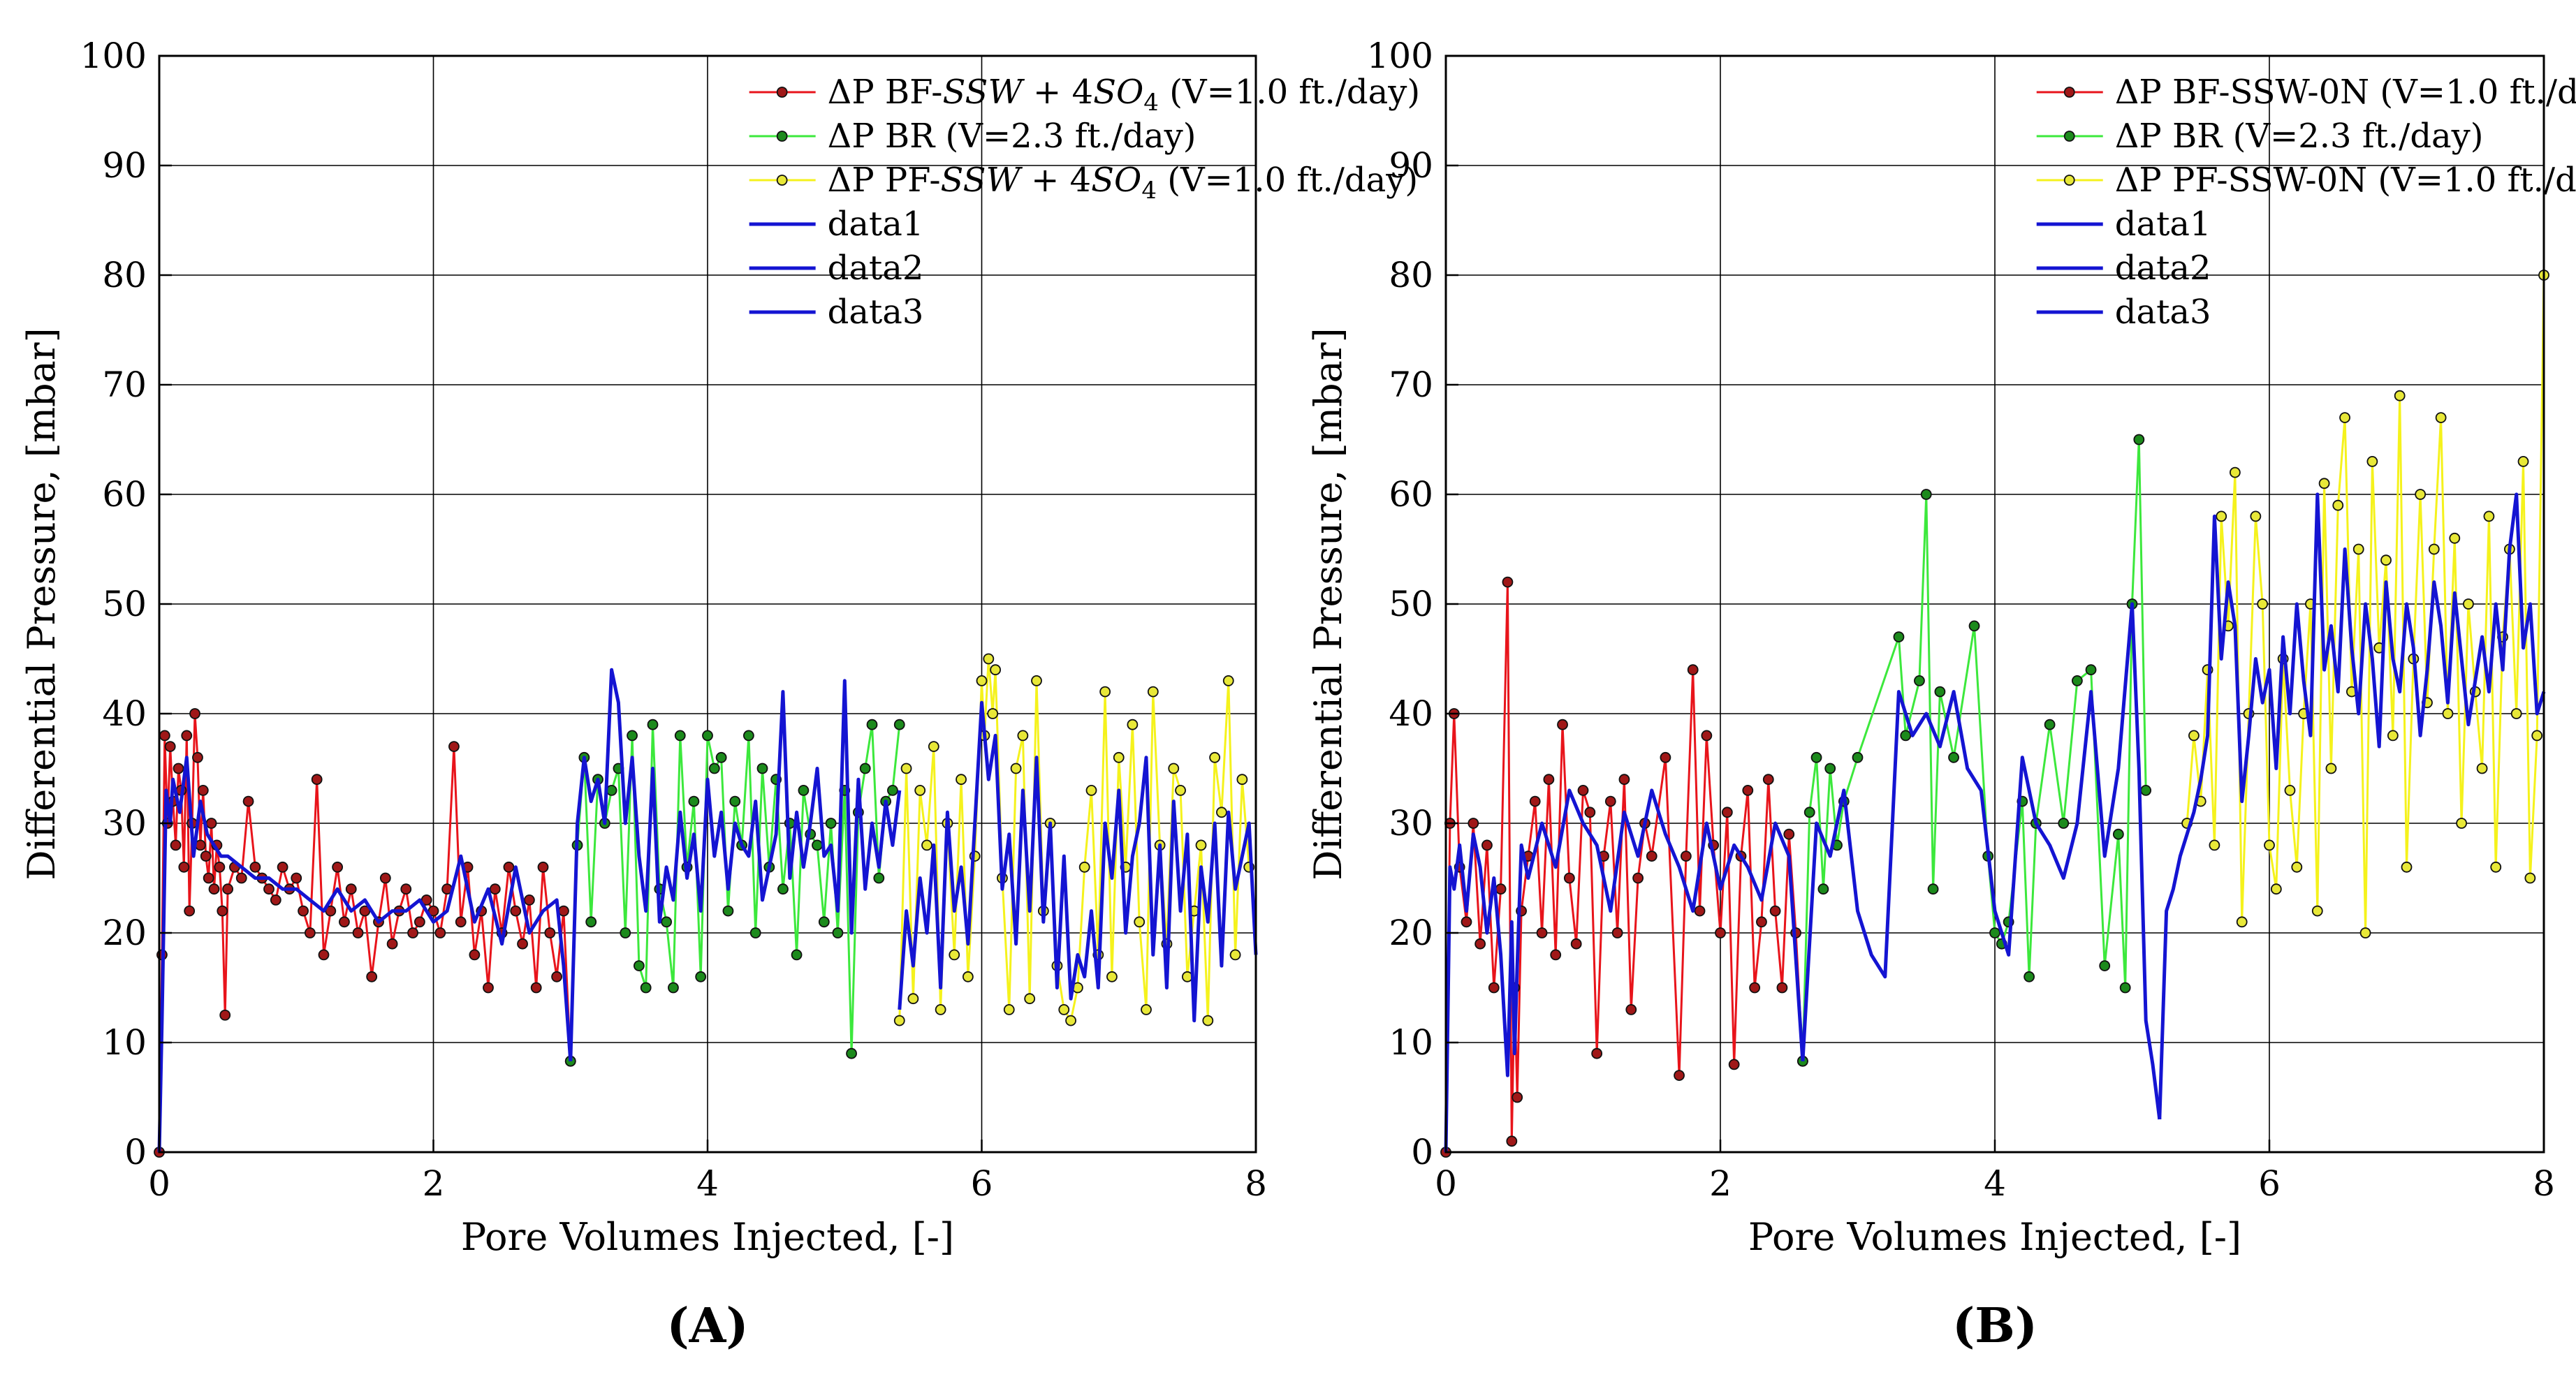  I want to click on panel-a-ytick-label-2: 20, so click(124, 933).